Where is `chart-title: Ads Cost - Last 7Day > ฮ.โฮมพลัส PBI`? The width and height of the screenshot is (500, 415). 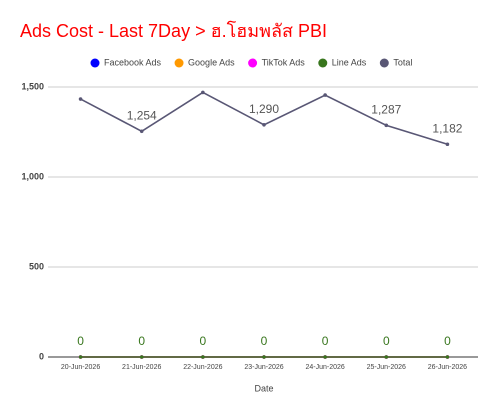 chart-title: Ads Cost - Last 7Day > ฮ.โฮมพลัส PBI is located at coordinates (173, 30).